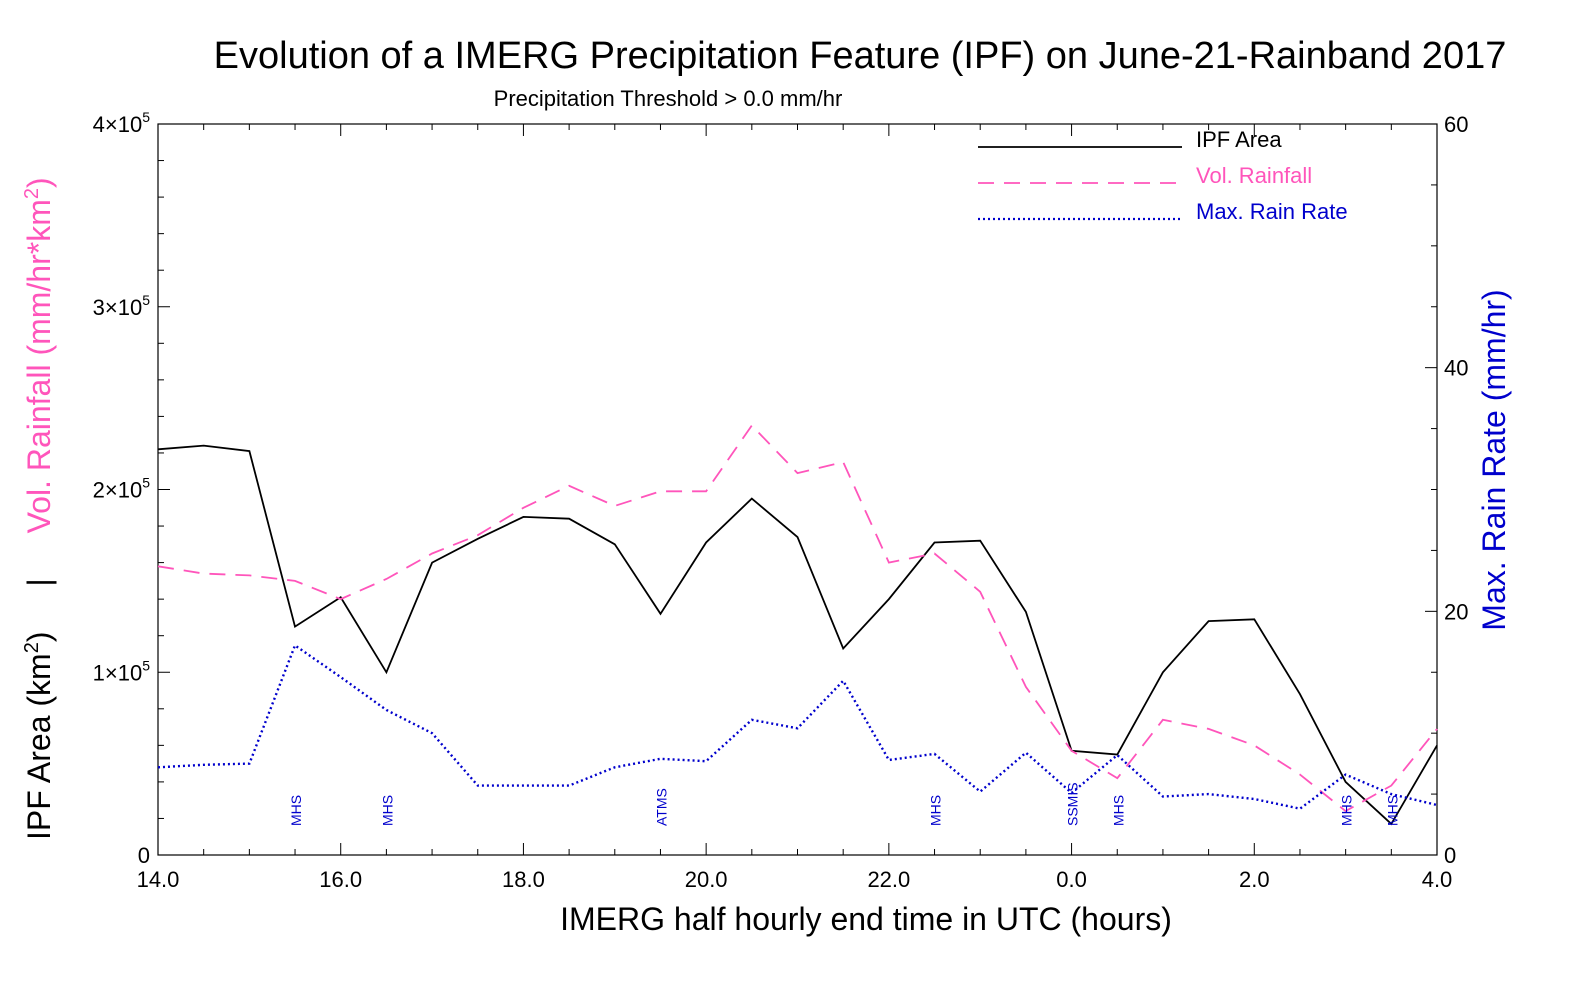 The height and width of the screenshot is (983, 1574). I want to click on legend-label: Max. Rain Rate, so click(1272, 211).